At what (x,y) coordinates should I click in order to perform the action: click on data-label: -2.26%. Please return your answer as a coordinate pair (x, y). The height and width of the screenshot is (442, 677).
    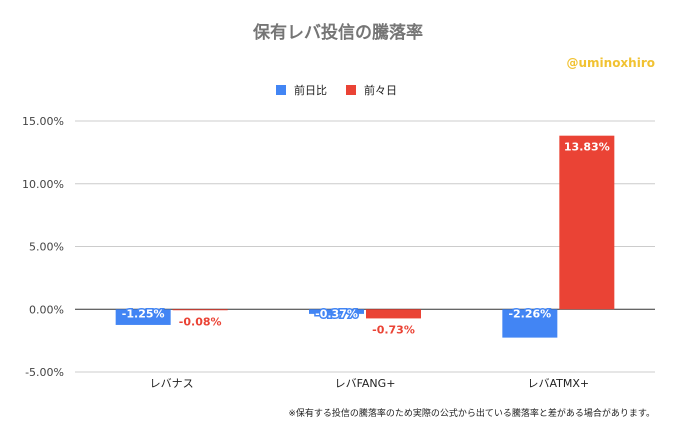
    Looking at the image, I should click on (529, 313).